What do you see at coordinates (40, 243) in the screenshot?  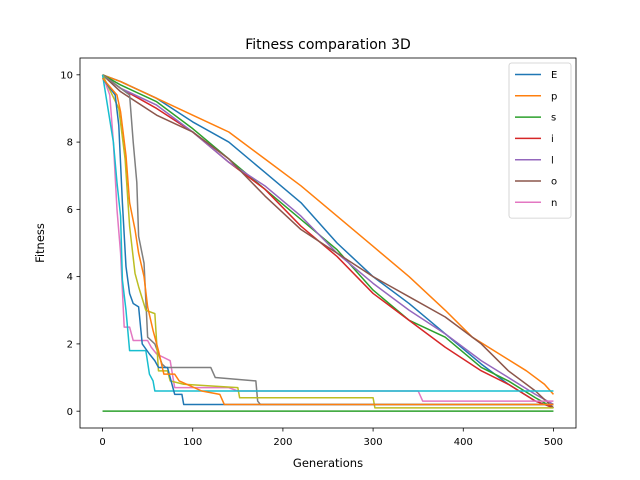 I see `y-axis-label: Fitness` at bounding box center [40, 243].